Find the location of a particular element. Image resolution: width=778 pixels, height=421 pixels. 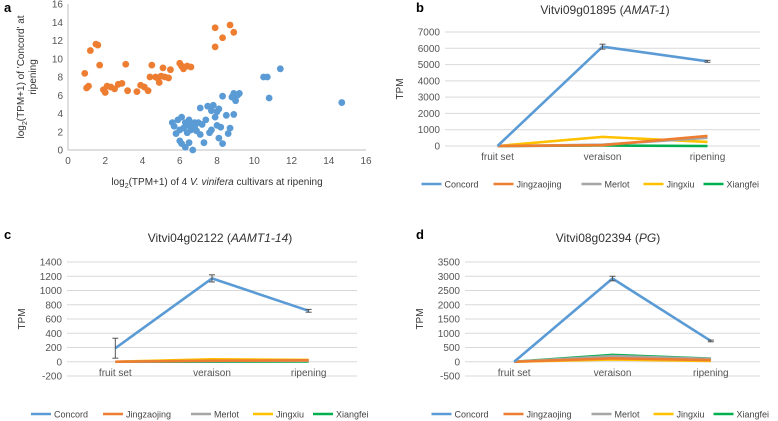

y-tick-label: 1200 is located at coordinates (51, 277).